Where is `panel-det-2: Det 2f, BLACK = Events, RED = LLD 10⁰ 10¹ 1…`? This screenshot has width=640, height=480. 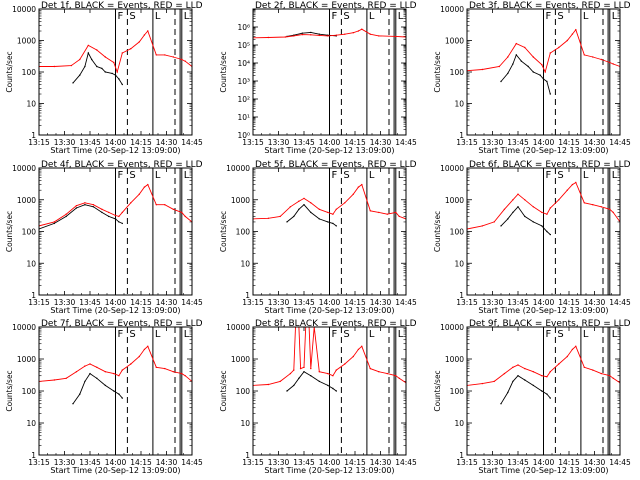 panel-det-2: Det 2f, BLACK = Events, RED = LLD 10⁰ 10¹ 1… is located at coordinates (318, 78).